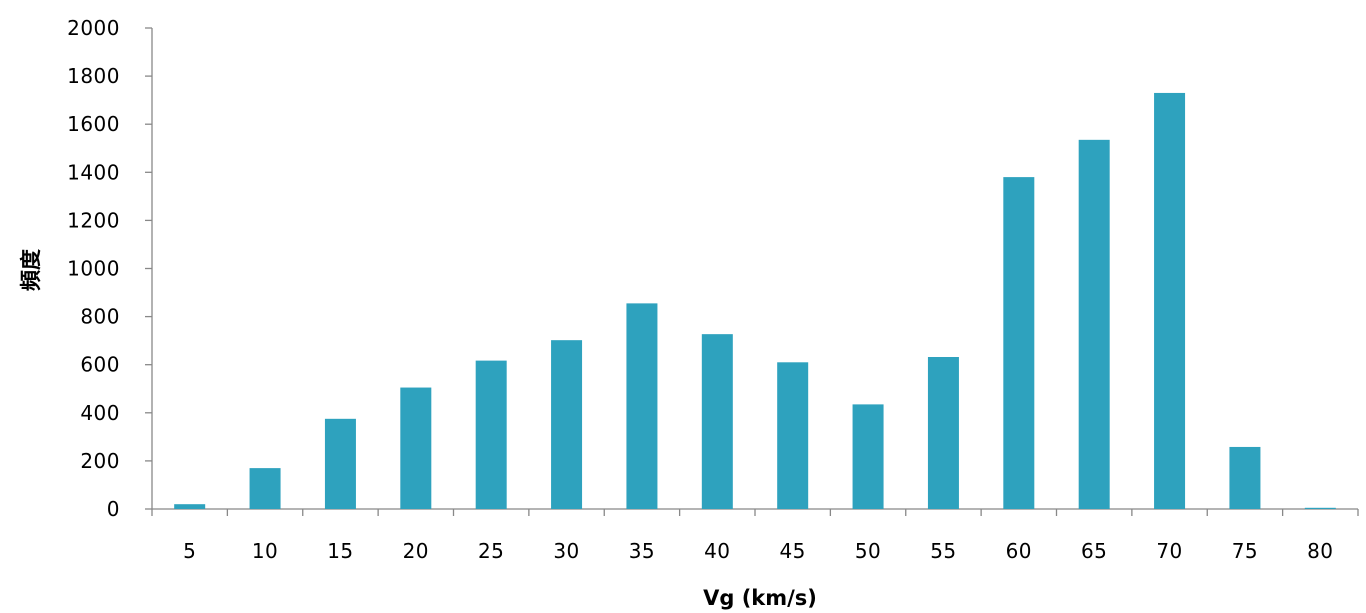 This screenshot has width=1366, height=613. I want to click on x-tick-label: 75, so click(1245, 551).